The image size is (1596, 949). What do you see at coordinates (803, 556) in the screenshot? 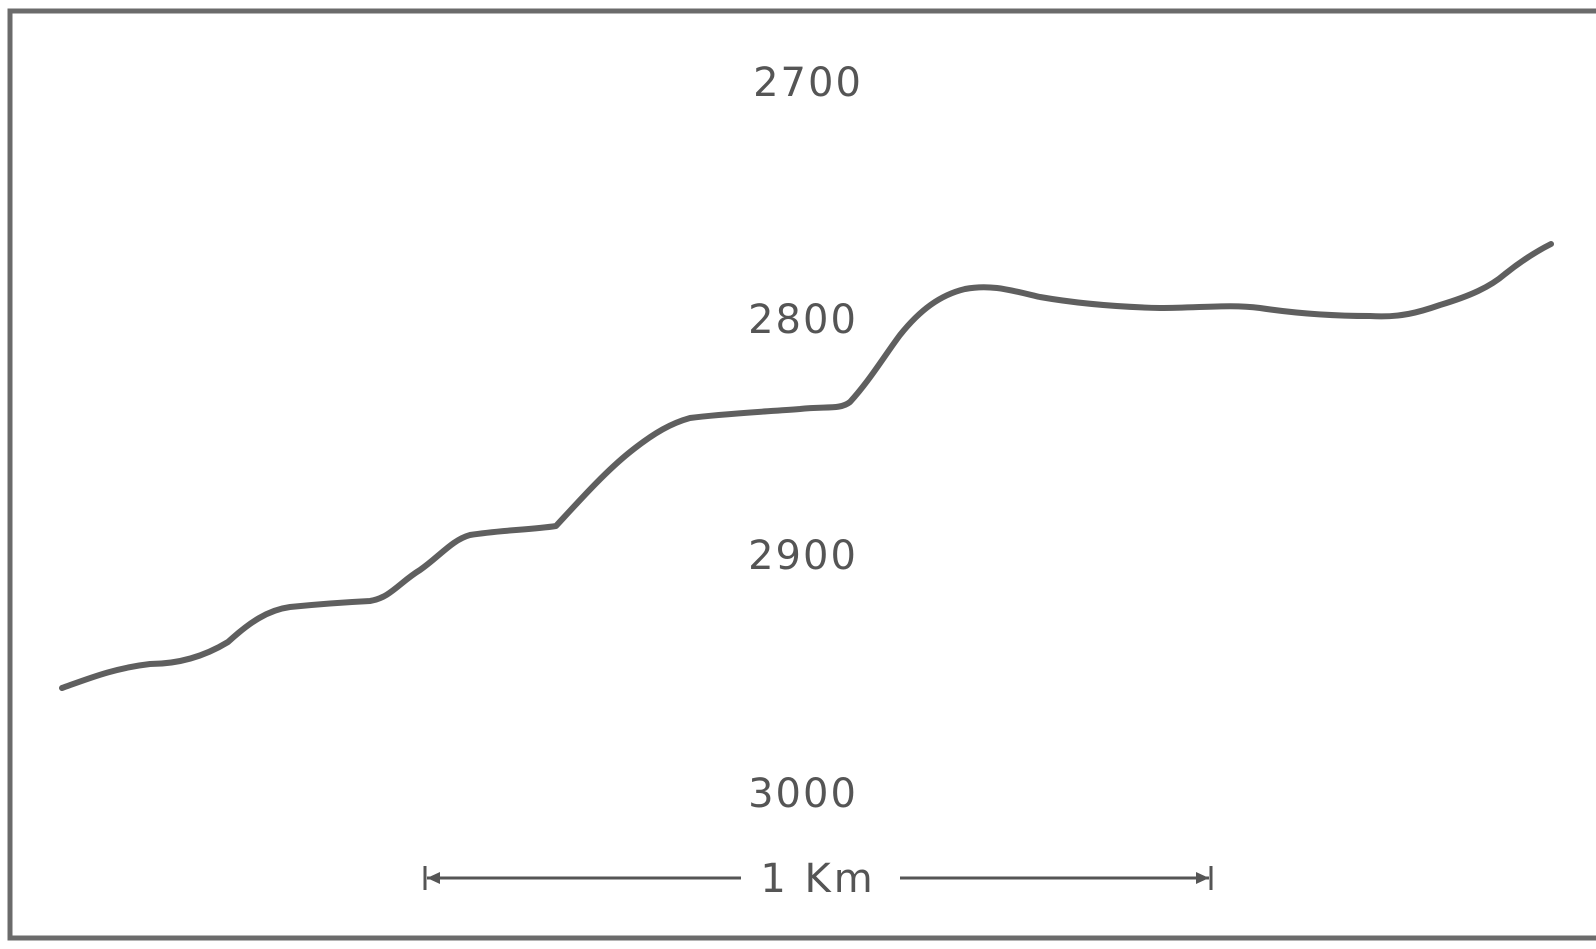
I see `depth-label-2900: 2900` at bounding box center [803, 556].